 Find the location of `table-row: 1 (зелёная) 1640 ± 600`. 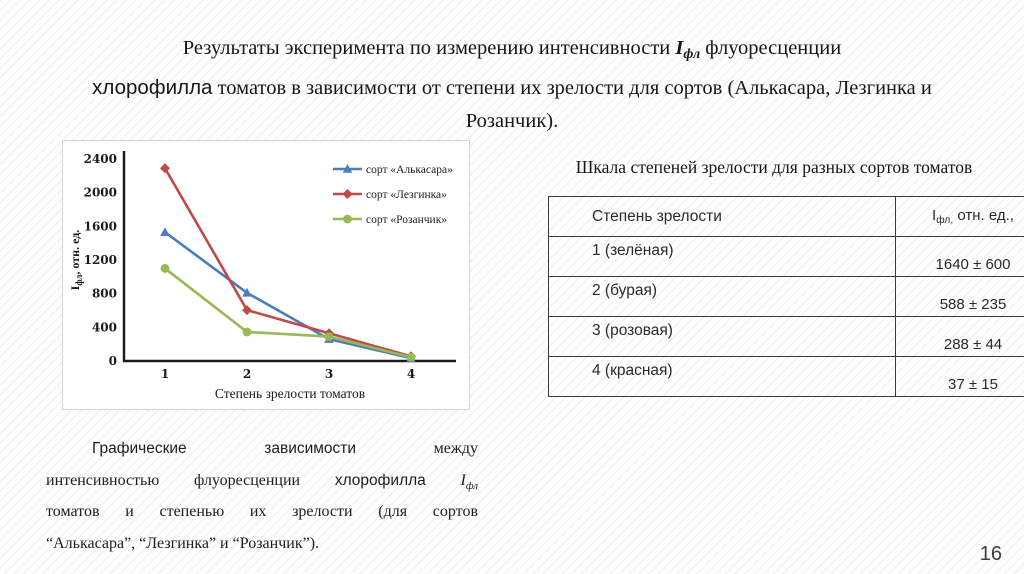

table-row: 1 (зелёная) 1640 ± 600 is located at coordinates (786, 256).